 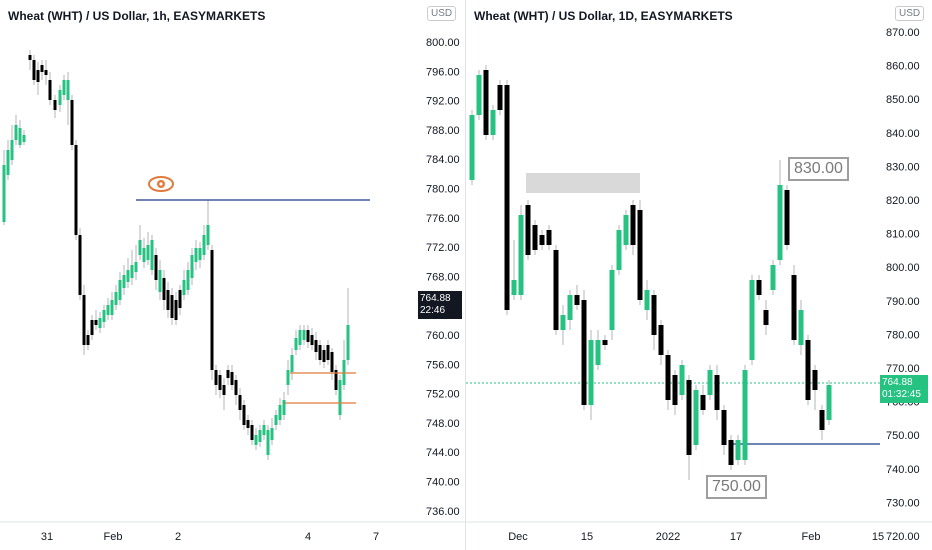 I want to click on price-axis-label: 748.00, so click(x=443, y=424).